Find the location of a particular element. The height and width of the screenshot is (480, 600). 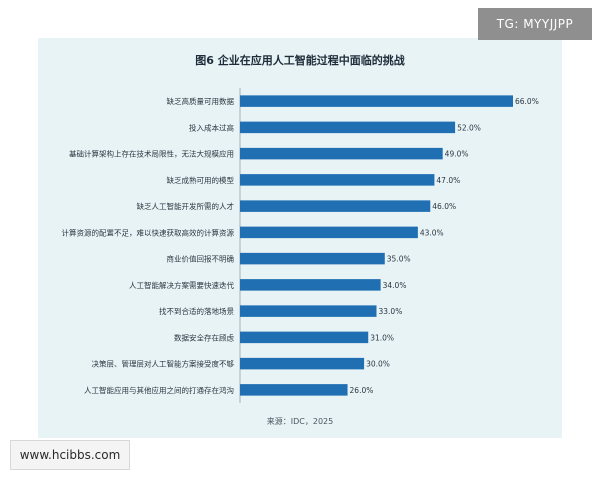

value-label: 49.0% is located at coordinates (457, 154).